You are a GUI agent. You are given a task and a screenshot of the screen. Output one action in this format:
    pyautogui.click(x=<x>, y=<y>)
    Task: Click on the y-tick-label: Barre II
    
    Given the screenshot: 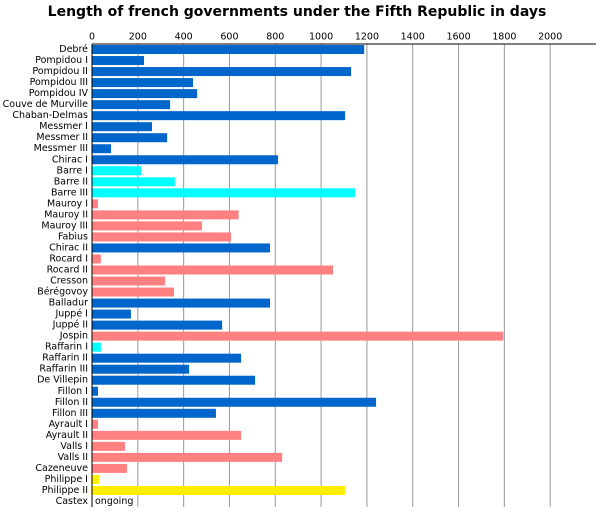 What is the action you would take?
    pyautogui.click(x=71, y=181)
    